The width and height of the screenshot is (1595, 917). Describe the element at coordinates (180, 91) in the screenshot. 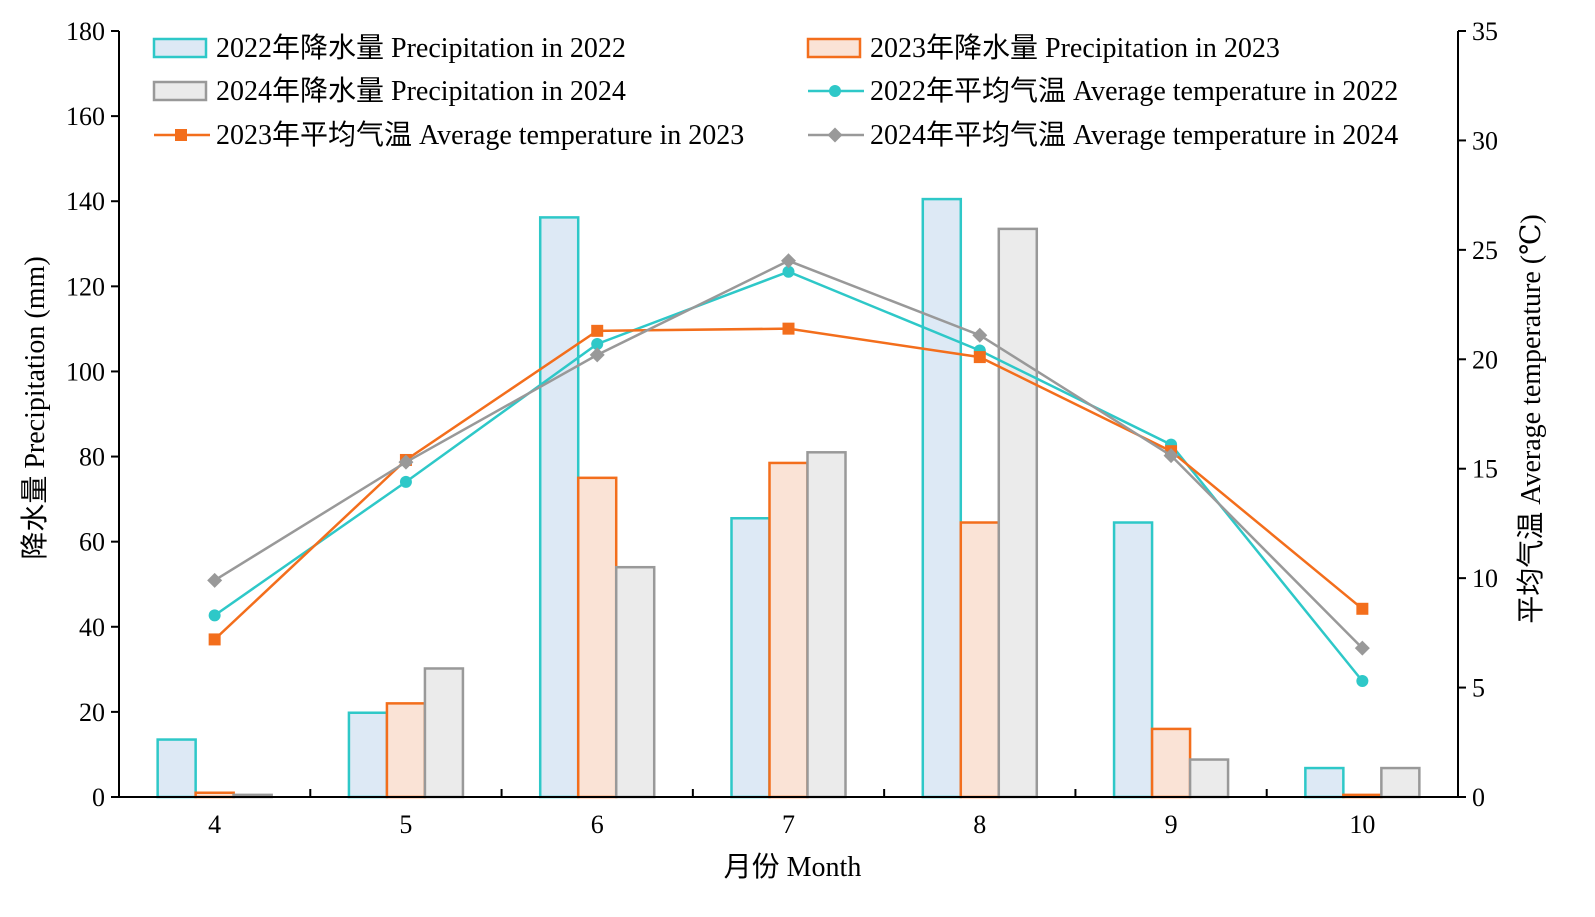

I see `legend-precip-2024-swatch` at that location.